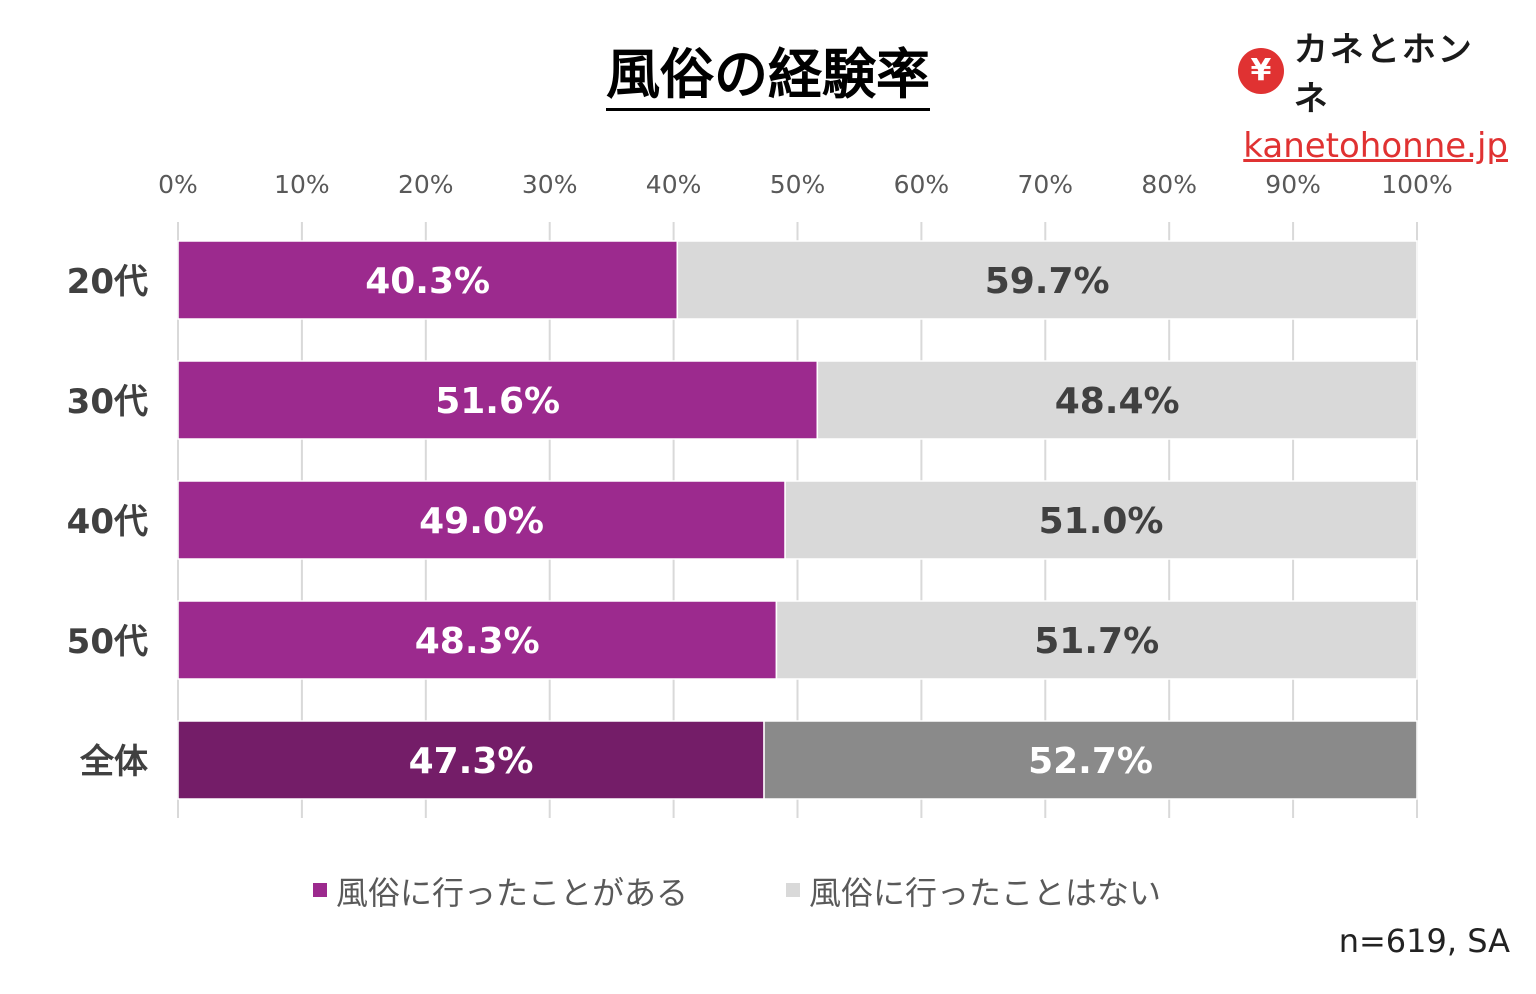  I want to click on y-category-label: 50代, so click(107, 642).